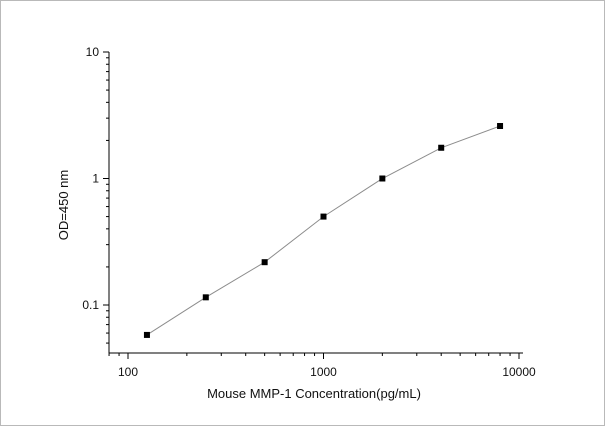 This screenshot has height=426, width=605. Describe the element at coordinates (90, 305) in the screenshot. I see `y-tick-label: 0.1` at that location.